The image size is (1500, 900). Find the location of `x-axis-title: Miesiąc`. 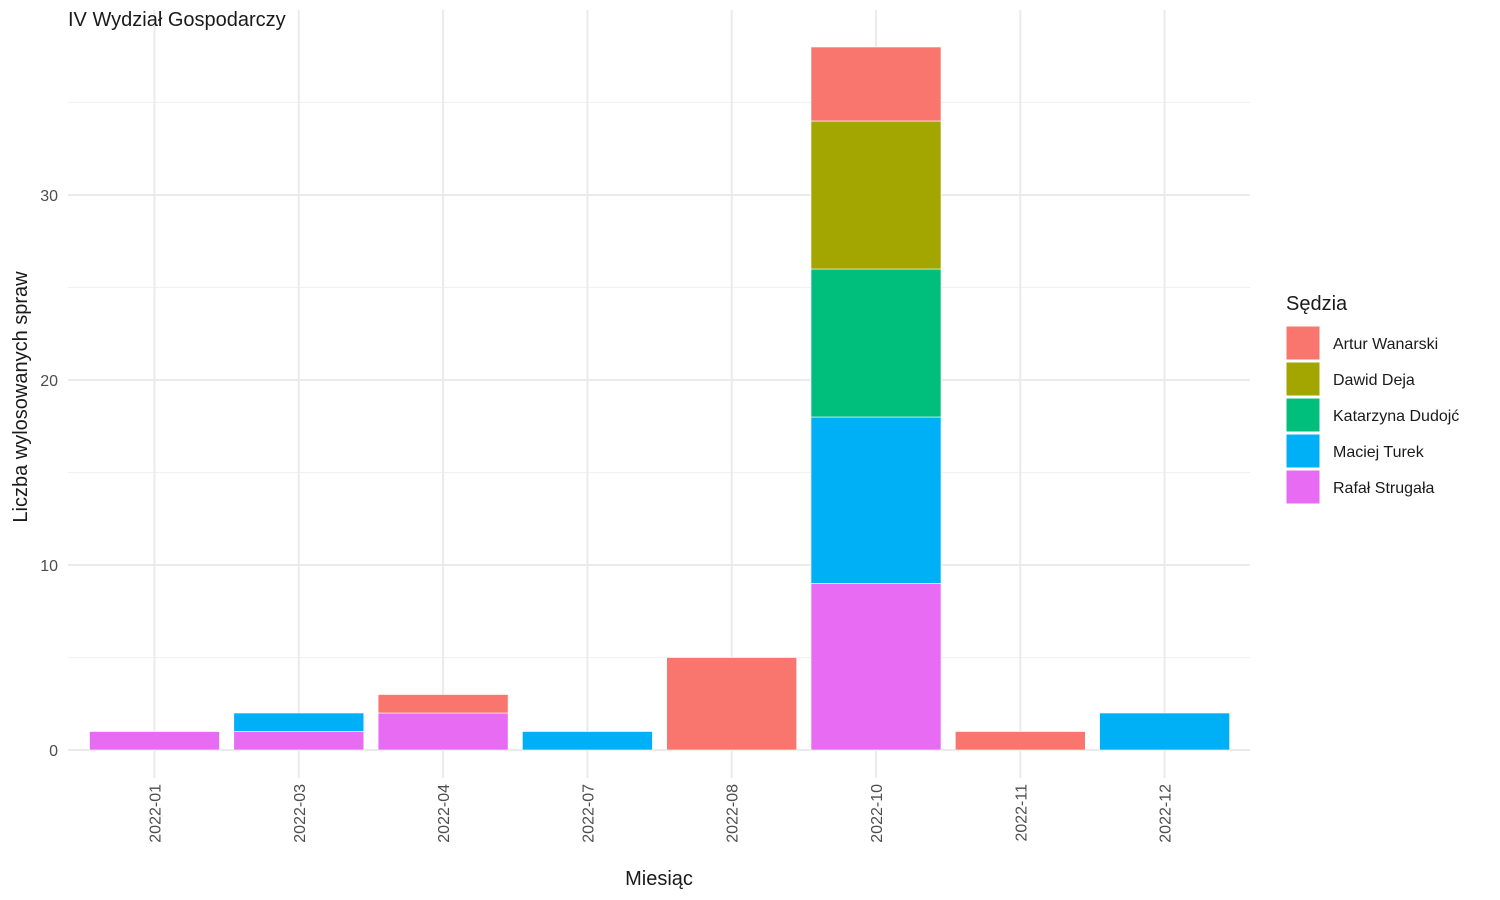

x-axis-title: Miesiąc is located at coordinates (659, 879).